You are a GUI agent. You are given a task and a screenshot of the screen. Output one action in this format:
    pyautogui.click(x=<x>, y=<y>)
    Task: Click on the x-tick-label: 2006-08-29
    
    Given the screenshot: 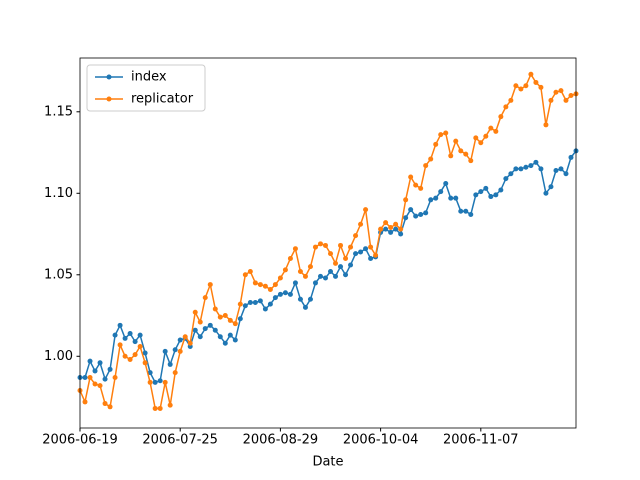 What is the action you would take?
    pyautogui.click(x=281, y=440)
    